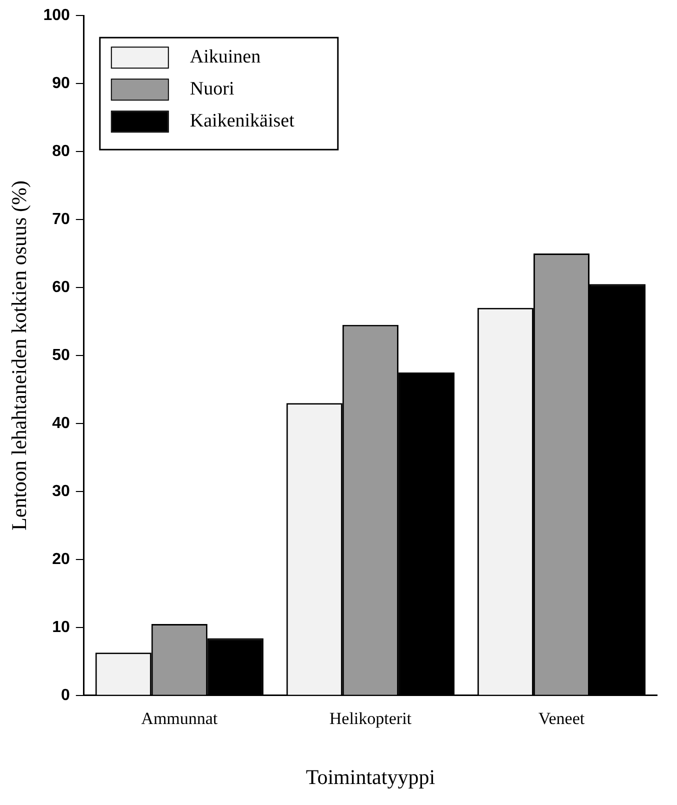 The height and width of the screenshot is (805, 677). I want to click on x-tick-label: Helikopterit, so click(370, 718).